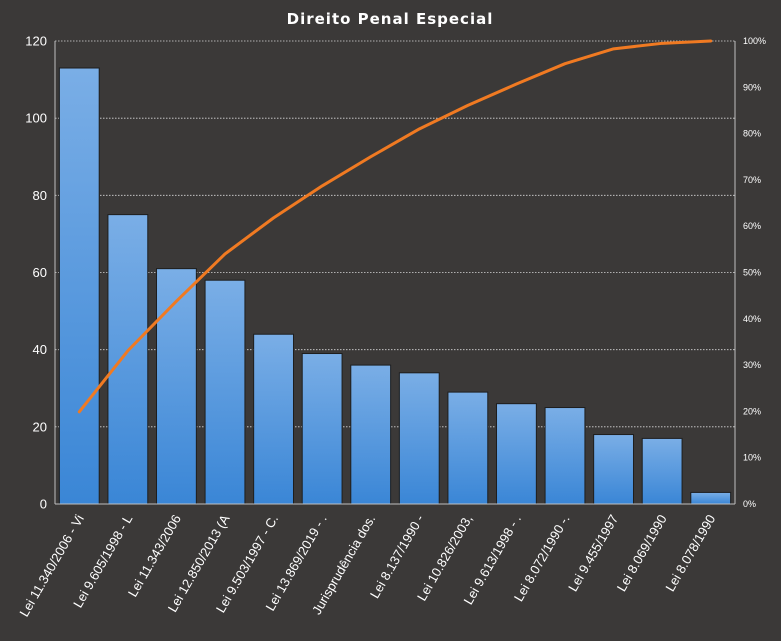 The width and height of the screenshot is (781, 641). What do you see at coordinates (36, 118) in the screenshot?
I see `y-tick-label: 100` at bounding box center [36, 118].